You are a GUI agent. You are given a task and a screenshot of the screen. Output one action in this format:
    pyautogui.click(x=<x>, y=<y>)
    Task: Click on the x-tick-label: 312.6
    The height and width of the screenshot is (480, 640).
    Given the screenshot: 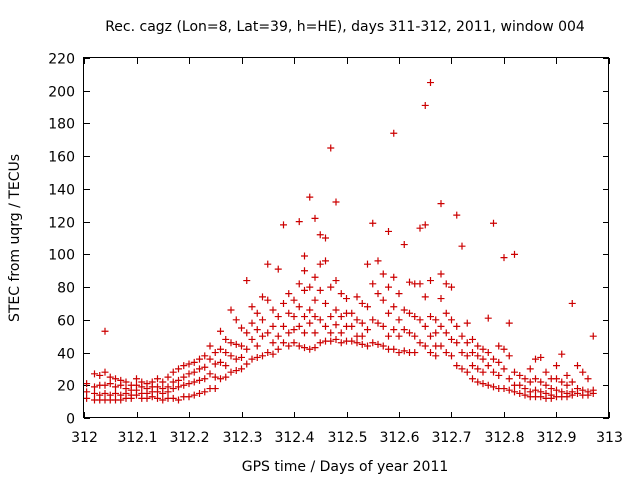 What is the action you would take?
    pyautogui.click(x=399, y=438)
    